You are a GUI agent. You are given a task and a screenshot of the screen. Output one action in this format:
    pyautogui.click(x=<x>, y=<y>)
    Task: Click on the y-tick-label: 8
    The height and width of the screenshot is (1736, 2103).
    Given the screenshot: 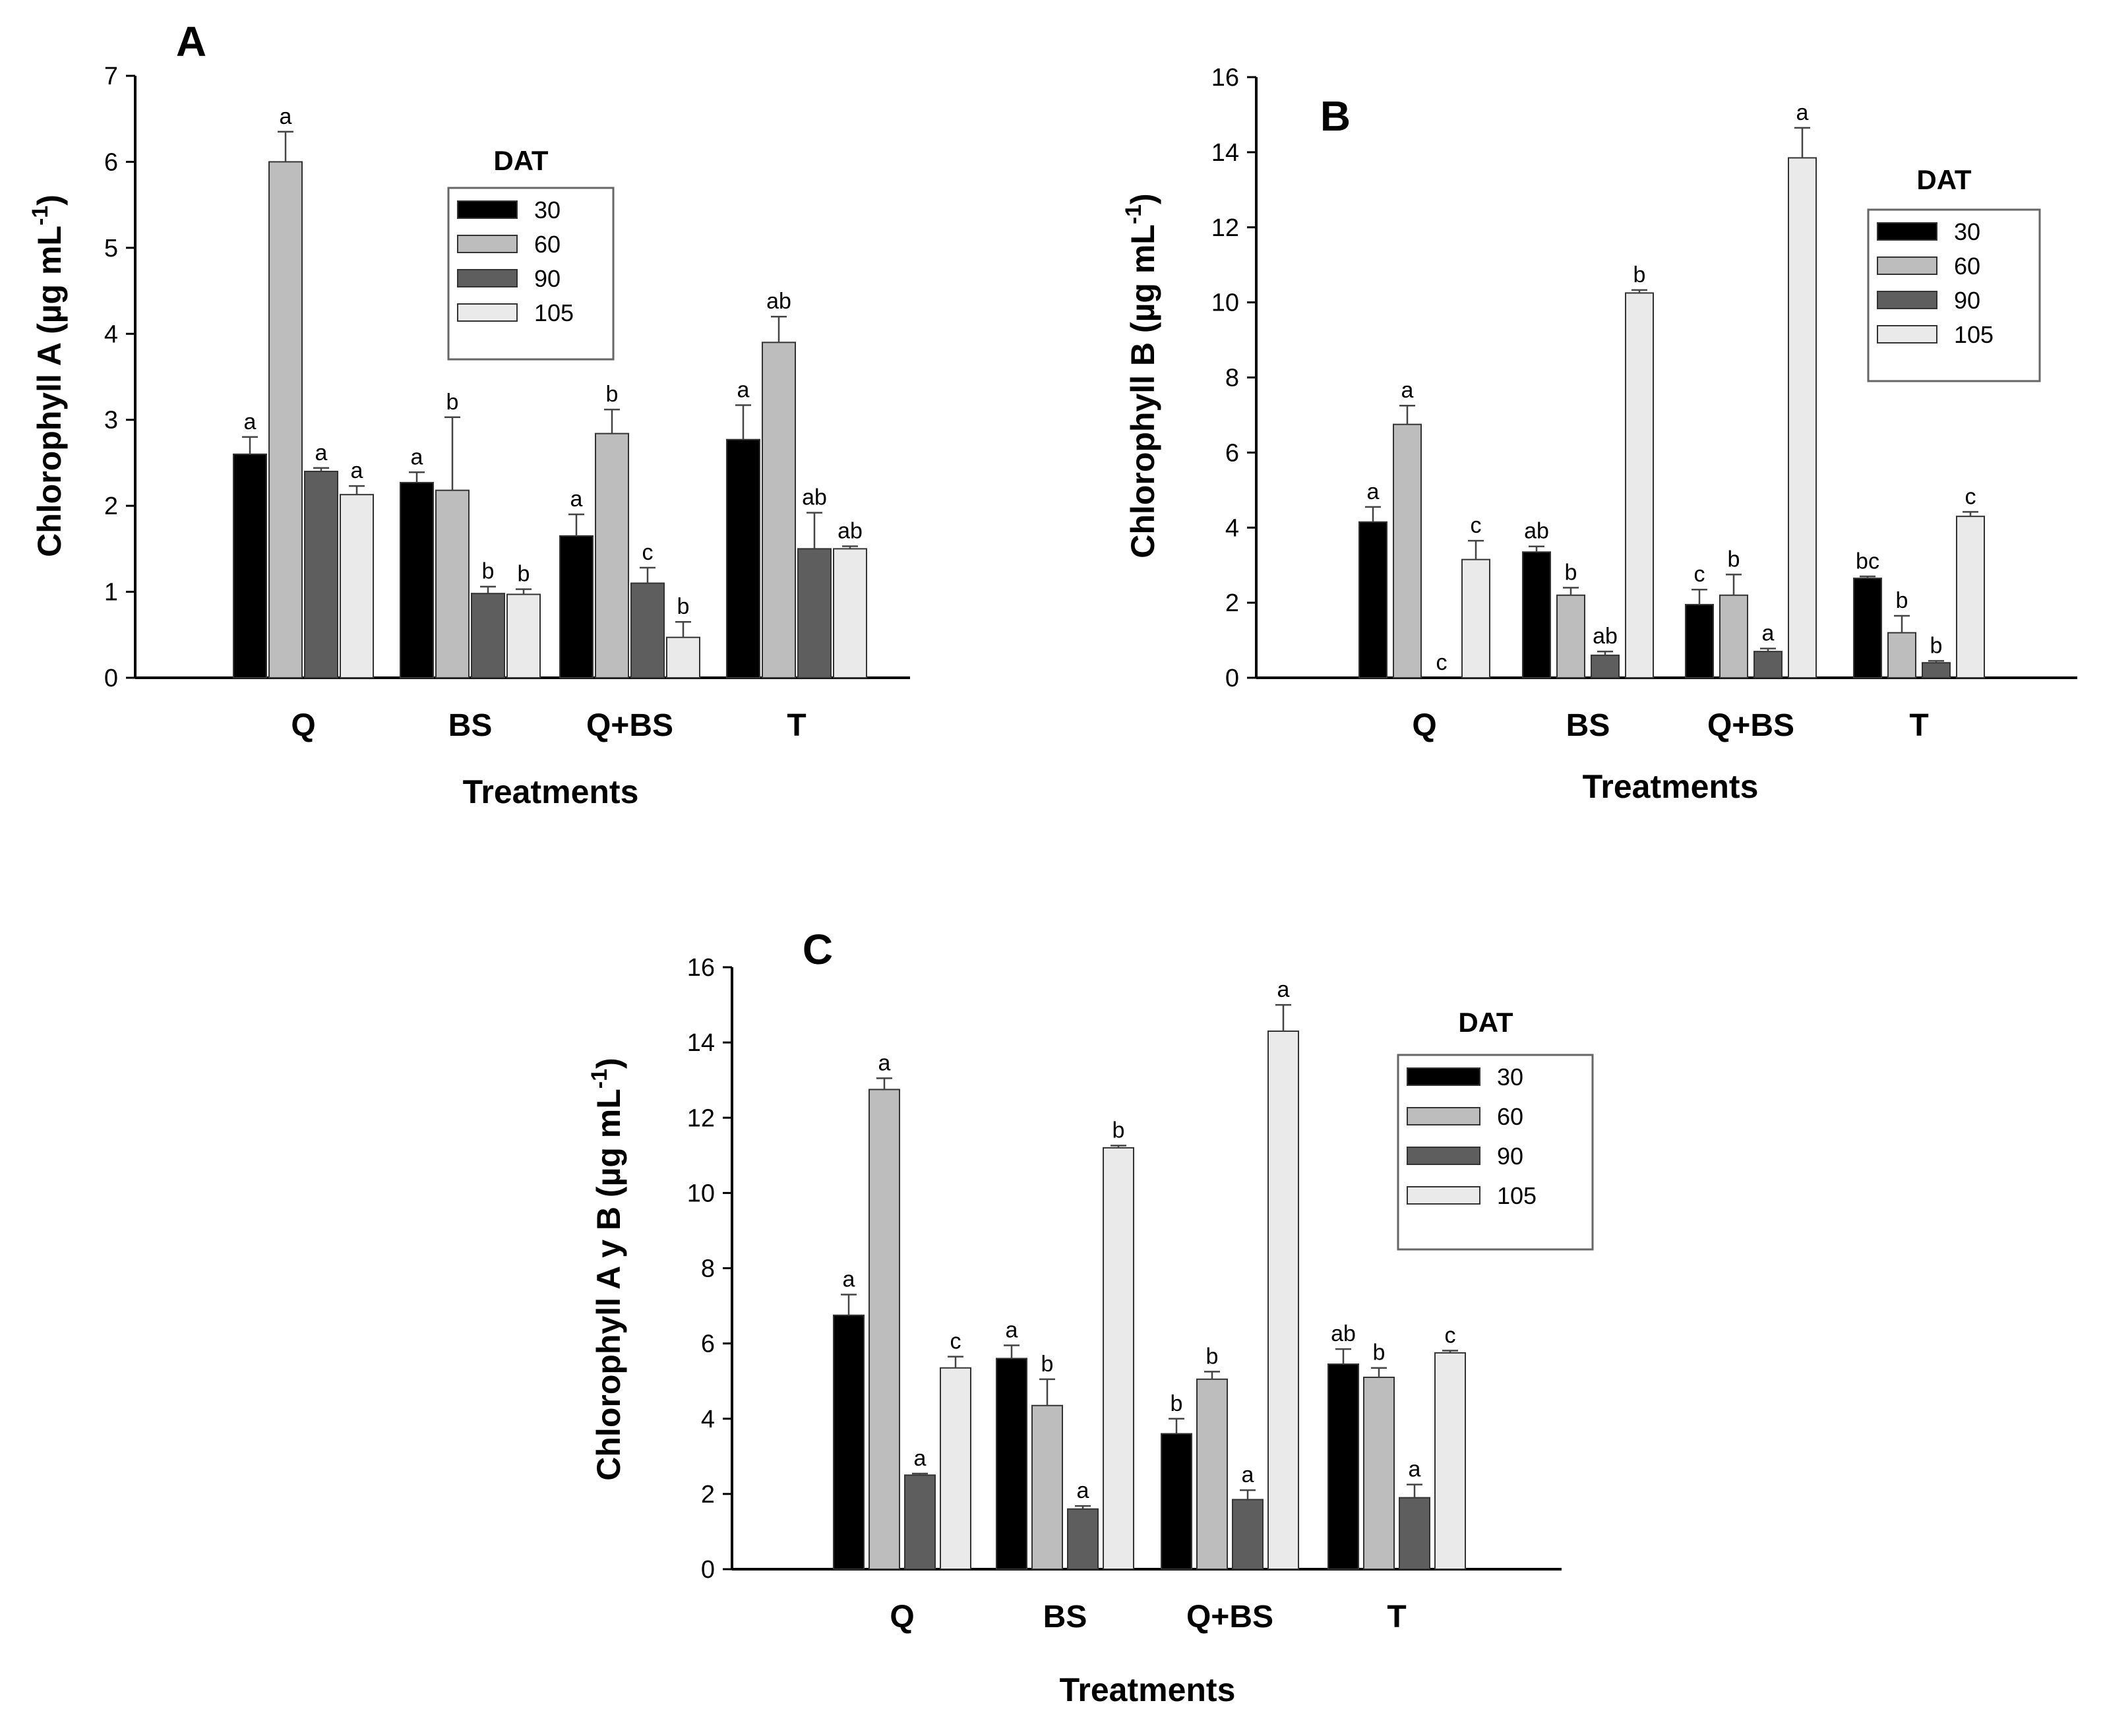 What is the action you would take?
    pyautogui.click(x=708, y=1269)
    